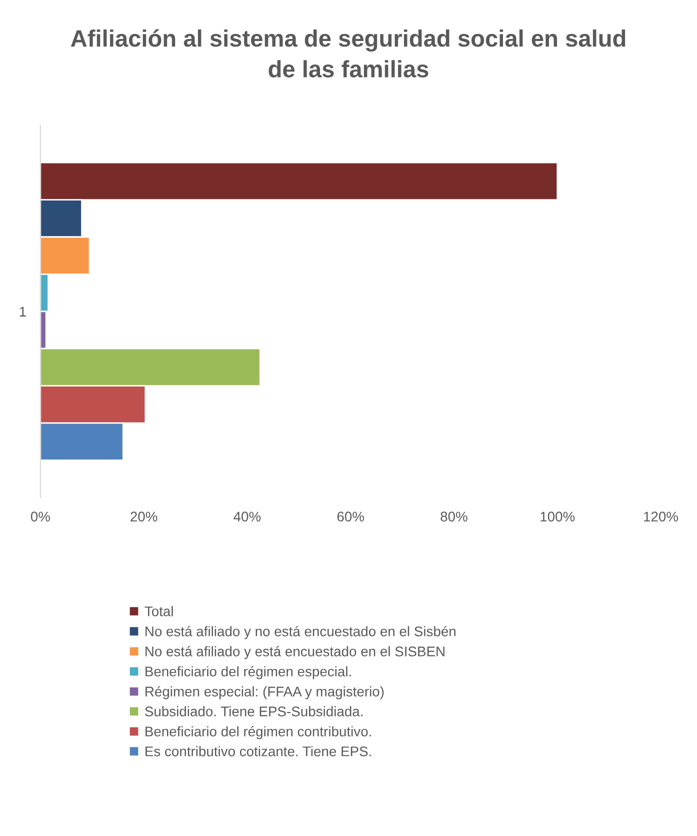 The image size is (697, 836). What do you see at coordinates (158, 611) in the screenshot?
I see `legend-label: Total` at bounding box center [158, 611].